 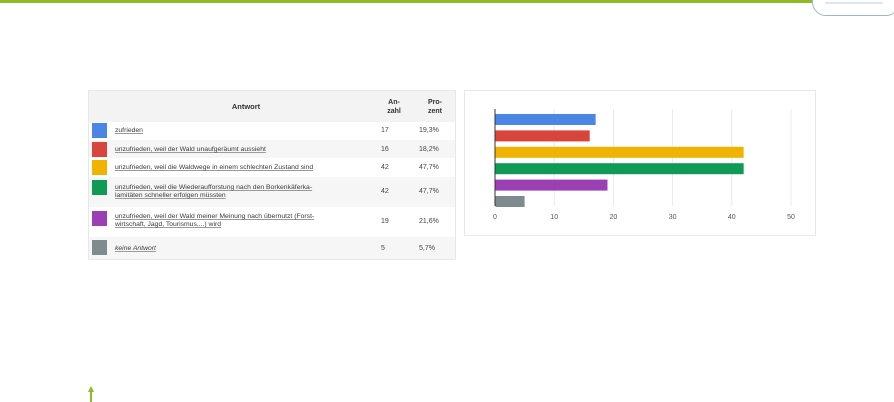 What do you see at coordinates (429, 130) in the screenshot?
I see `answer-percent: 19,3%` at bounding box center [429, 130].